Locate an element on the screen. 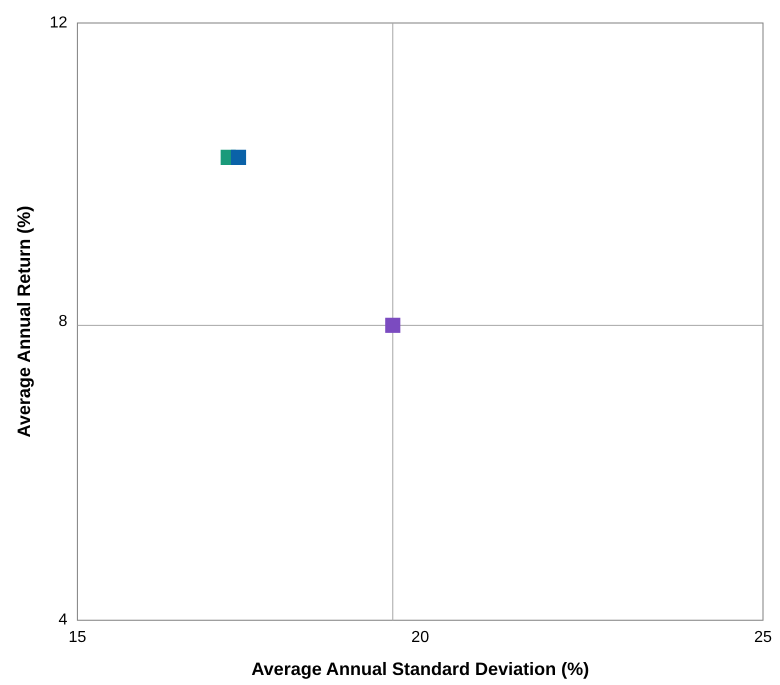 The width and height of the screenshot is (780, 685). y-tick-label: 4 is located at coordinates (63, 620).